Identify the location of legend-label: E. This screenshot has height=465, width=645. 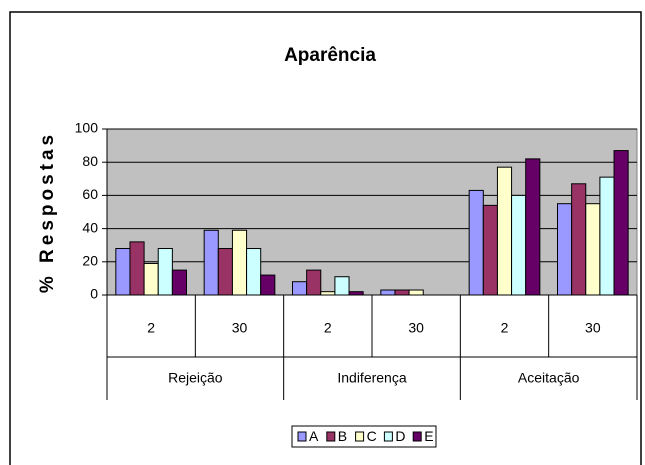
(428, 436).